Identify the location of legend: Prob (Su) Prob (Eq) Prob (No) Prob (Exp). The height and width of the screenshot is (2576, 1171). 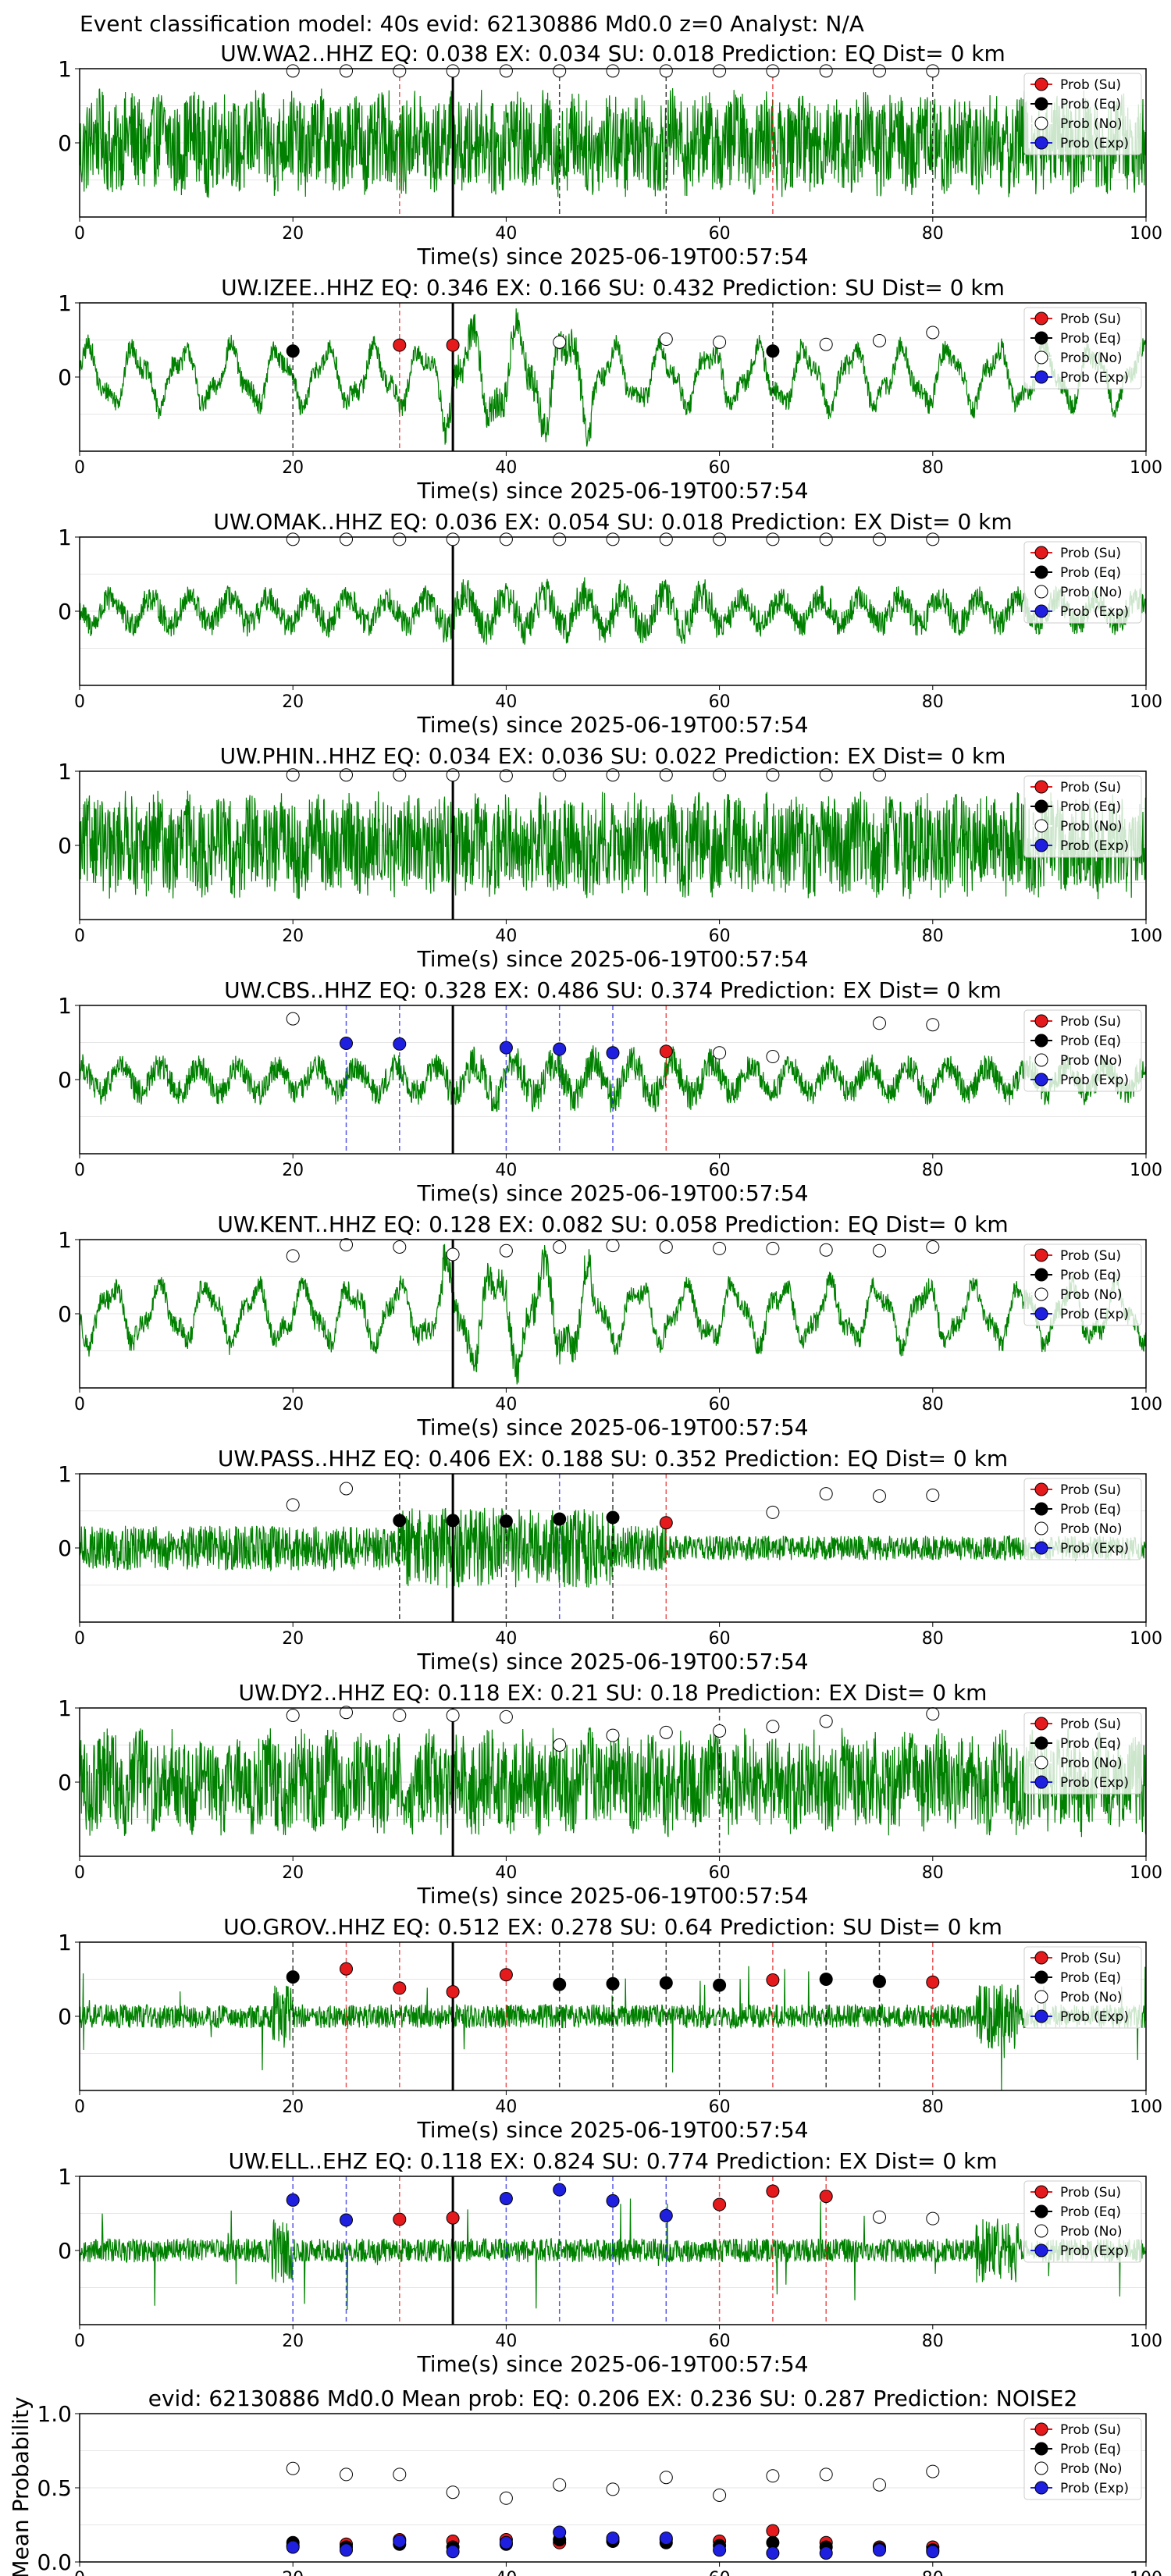
(1082, 582).